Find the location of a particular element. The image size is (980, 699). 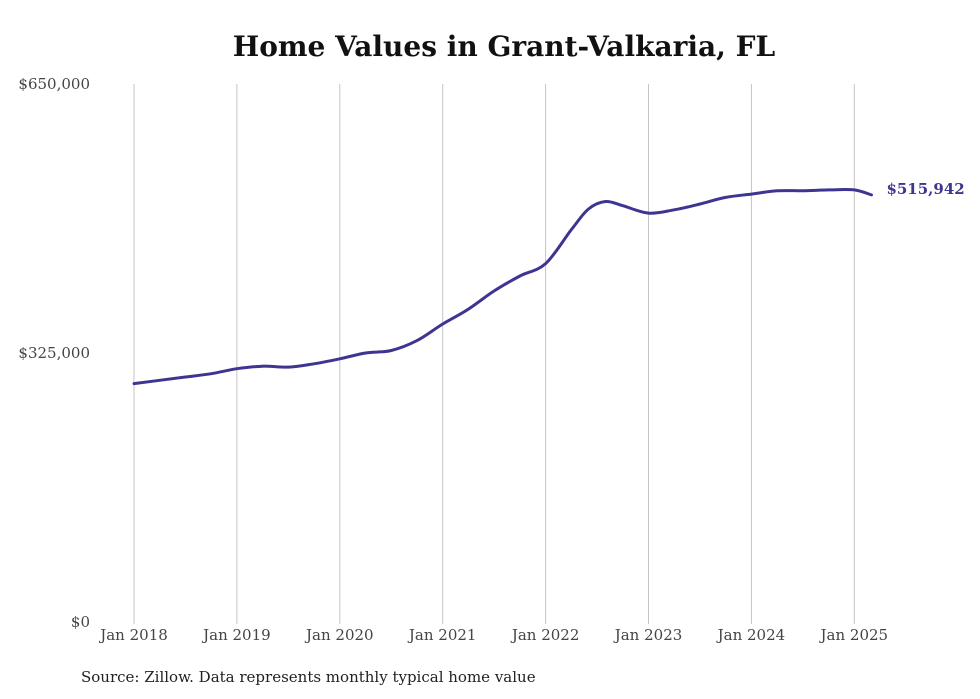

x-tick-label: Jan 2018 is located at coordinates (133, 635).